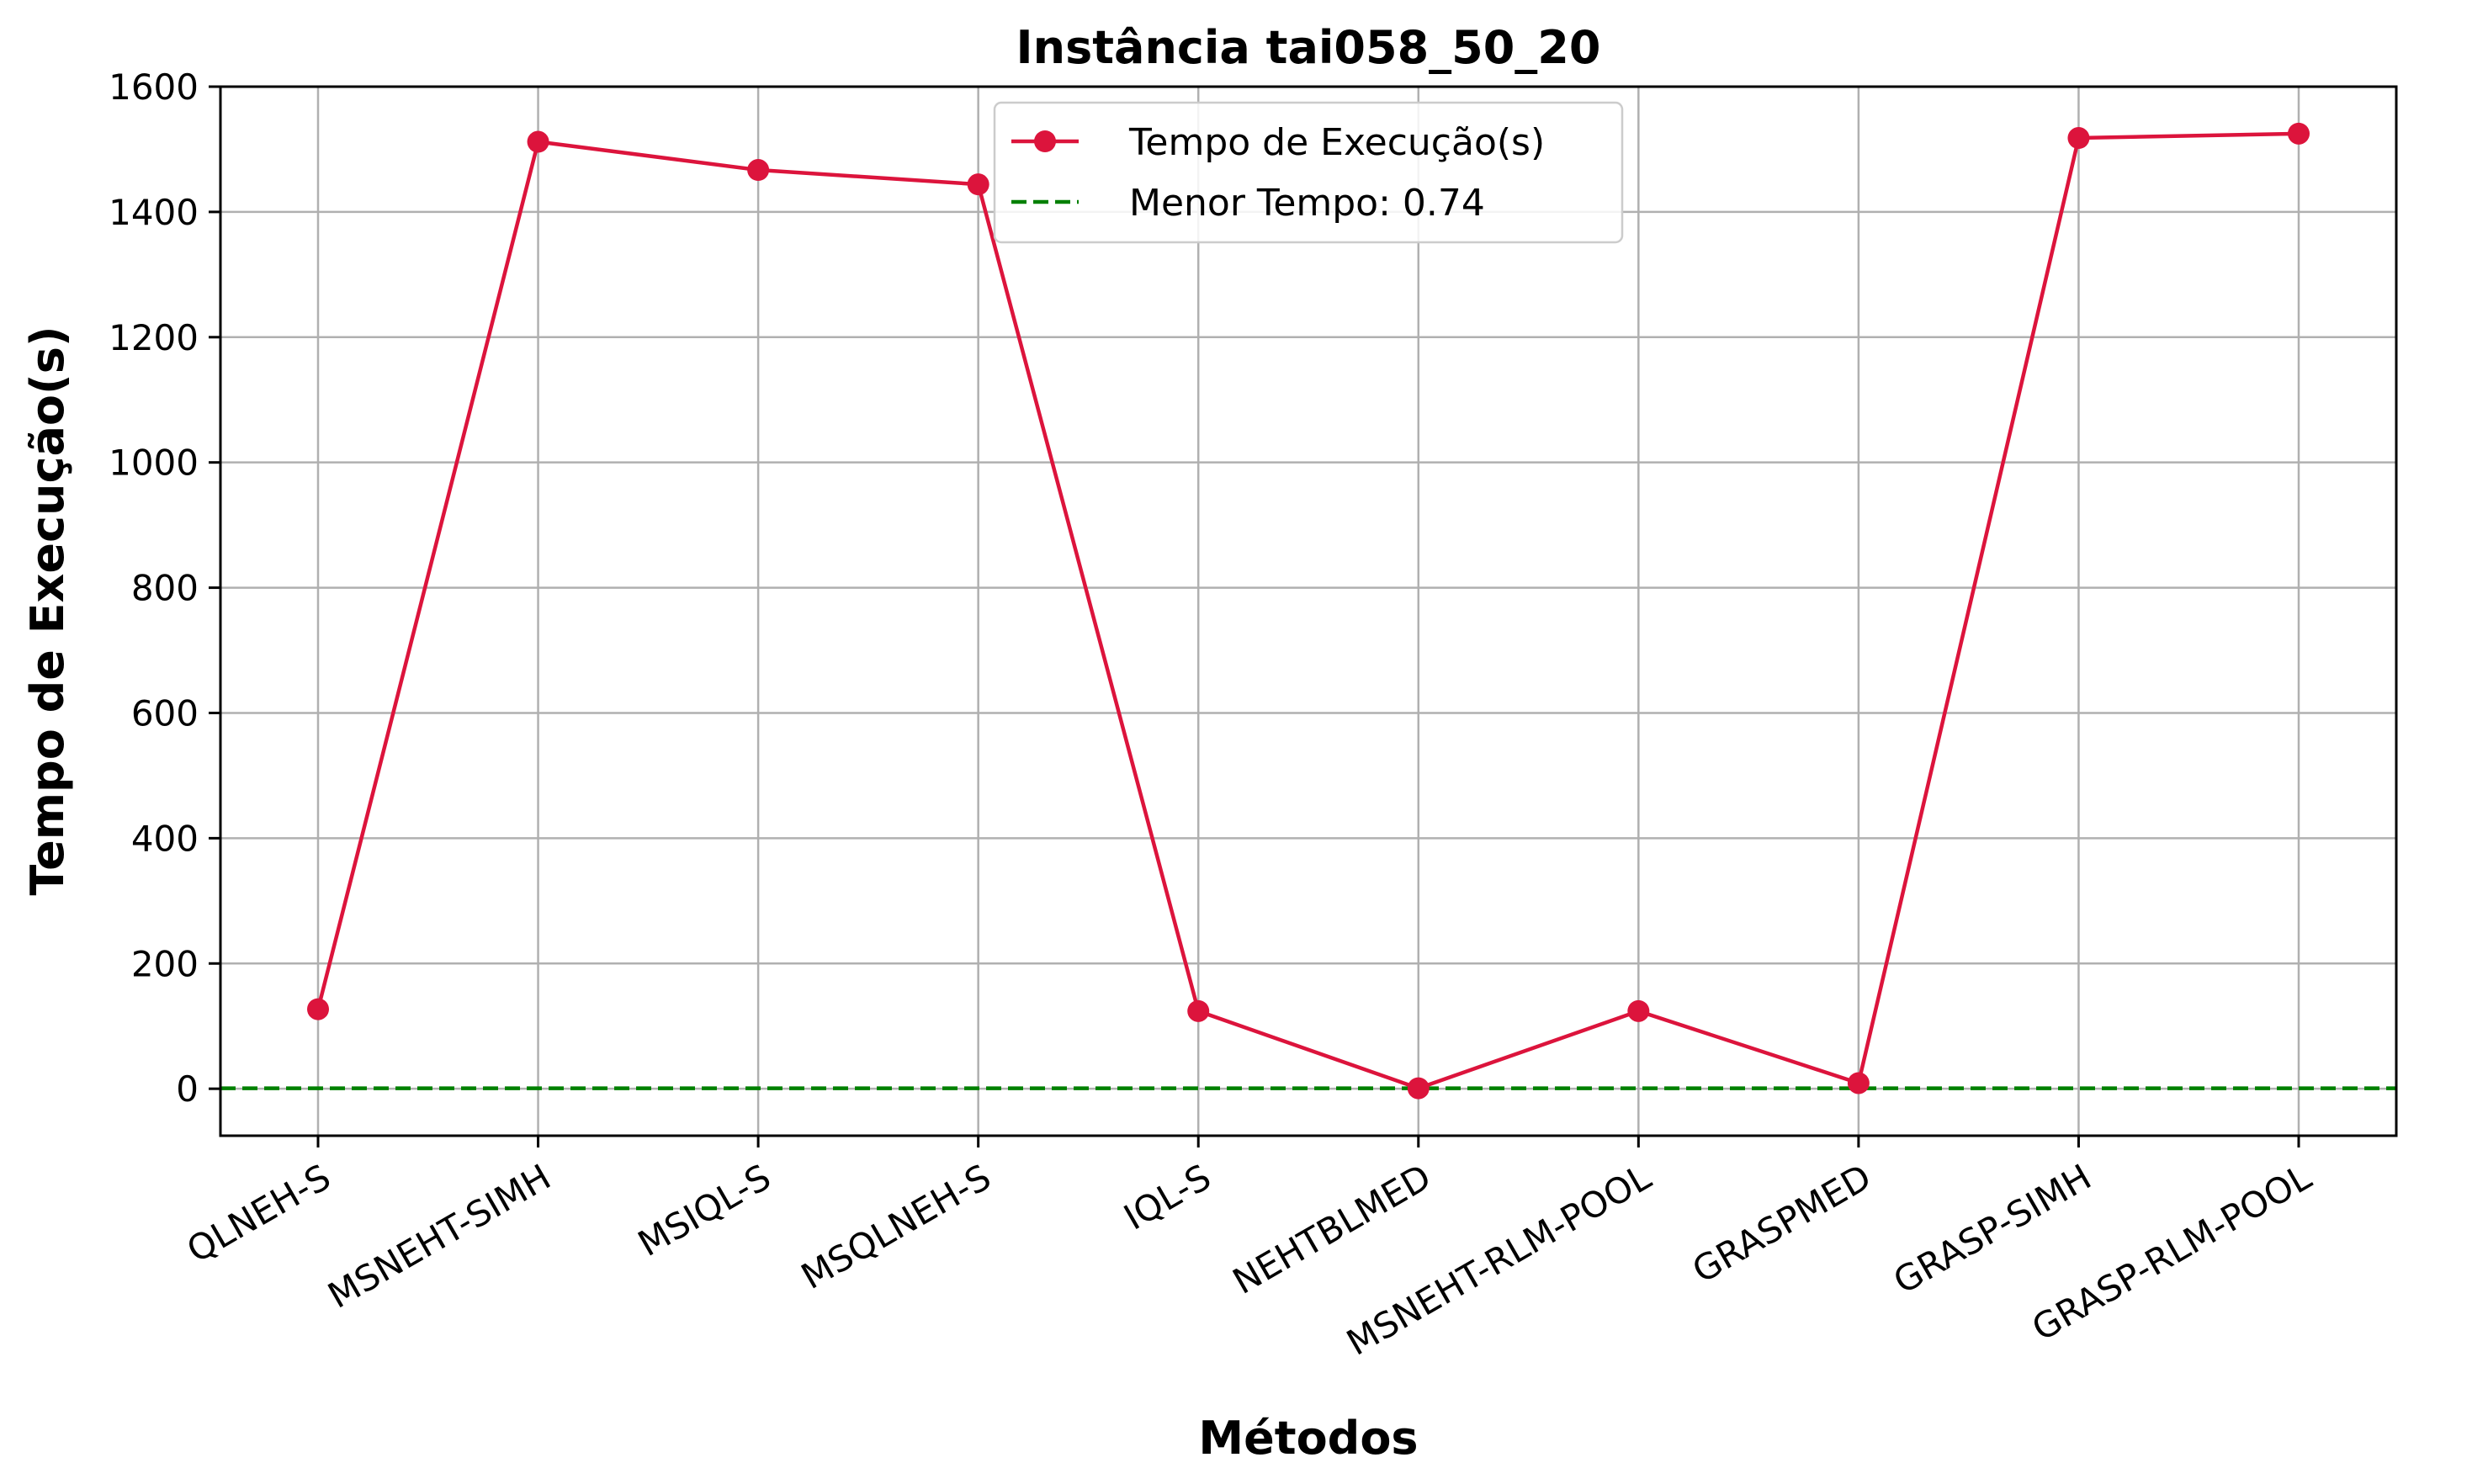 This screenshot has height=1484, width=2488. What do you see at coordinates (1045, 141) in the screenshot?
I see `legend-series-marker` at bounding box center [1045, 141].